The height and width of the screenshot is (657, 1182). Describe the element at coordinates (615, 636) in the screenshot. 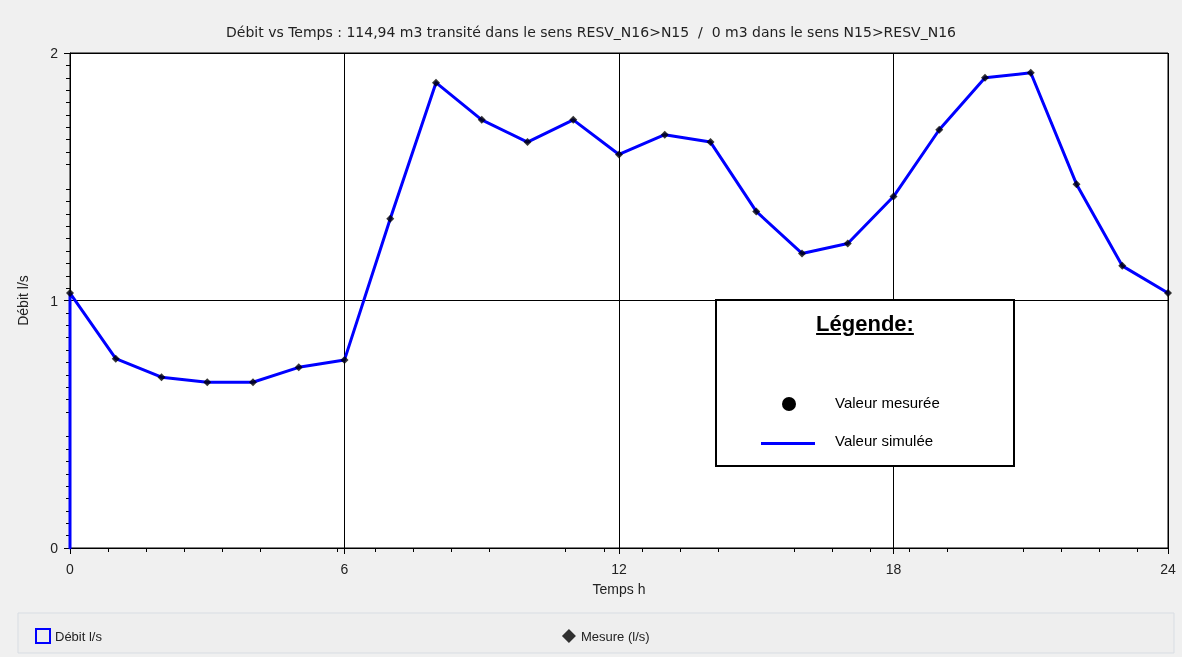

I see `legend-label: Mesure (l/s)` at that location.